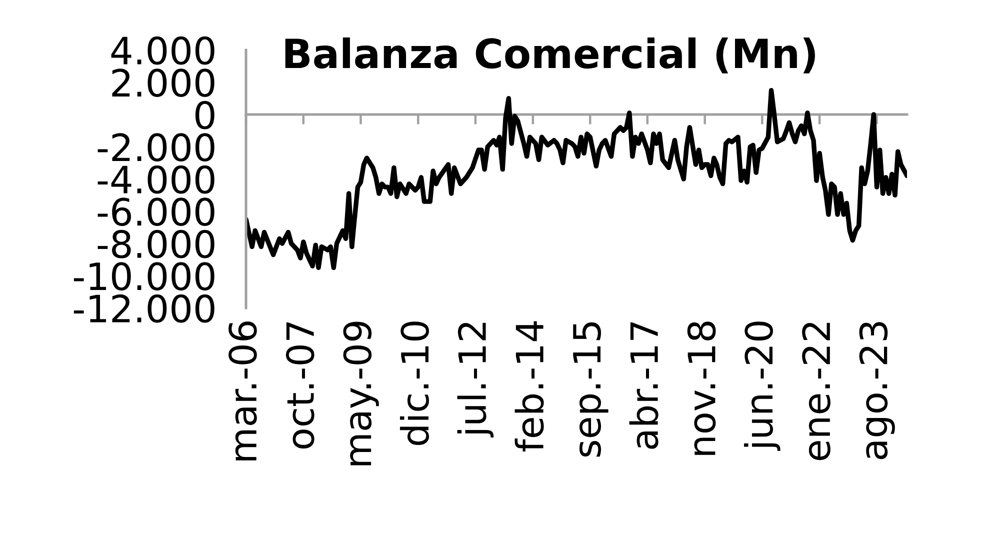  I want to click on chart-title: Balanza Comercial (Mn), so click(550, 55).